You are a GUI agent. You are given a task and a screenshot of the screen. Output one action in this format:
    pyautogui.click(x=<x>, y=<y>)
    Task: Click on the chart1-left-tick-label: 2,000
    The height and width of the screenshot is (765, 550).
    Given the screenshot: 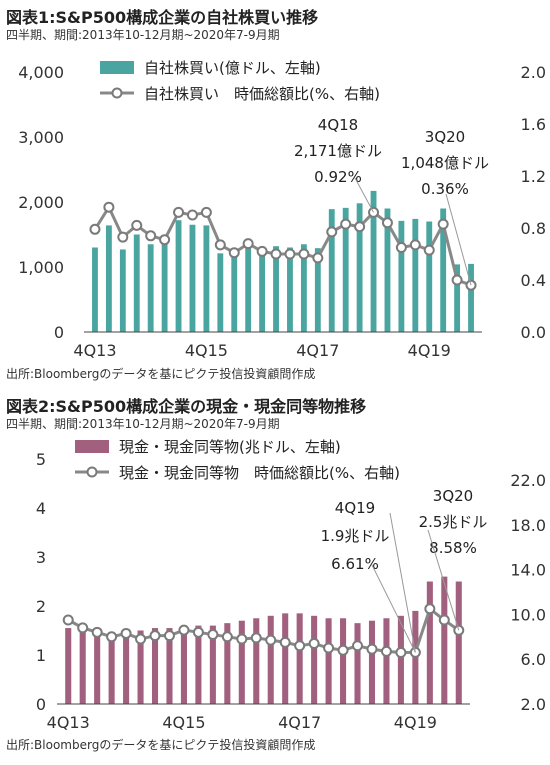 What is the action you would take?
    pyautogui.click(x=41, y=202)
    